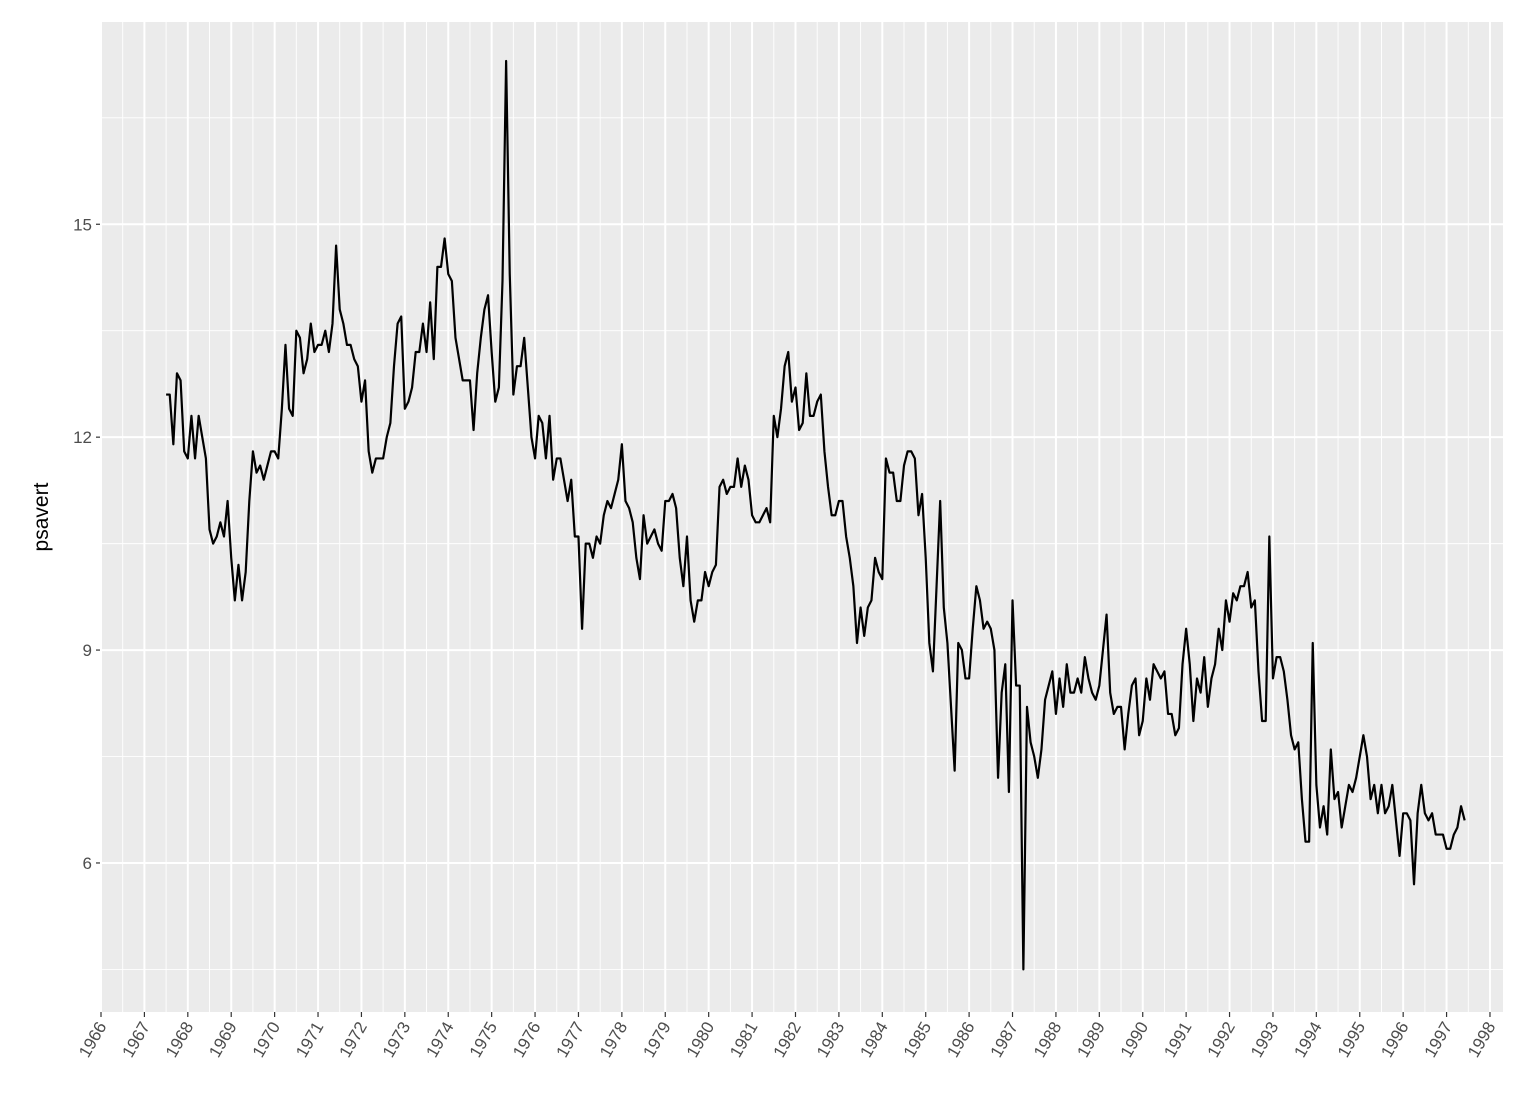  I want to click on y-axis-label: psavert, so click(41, 516).